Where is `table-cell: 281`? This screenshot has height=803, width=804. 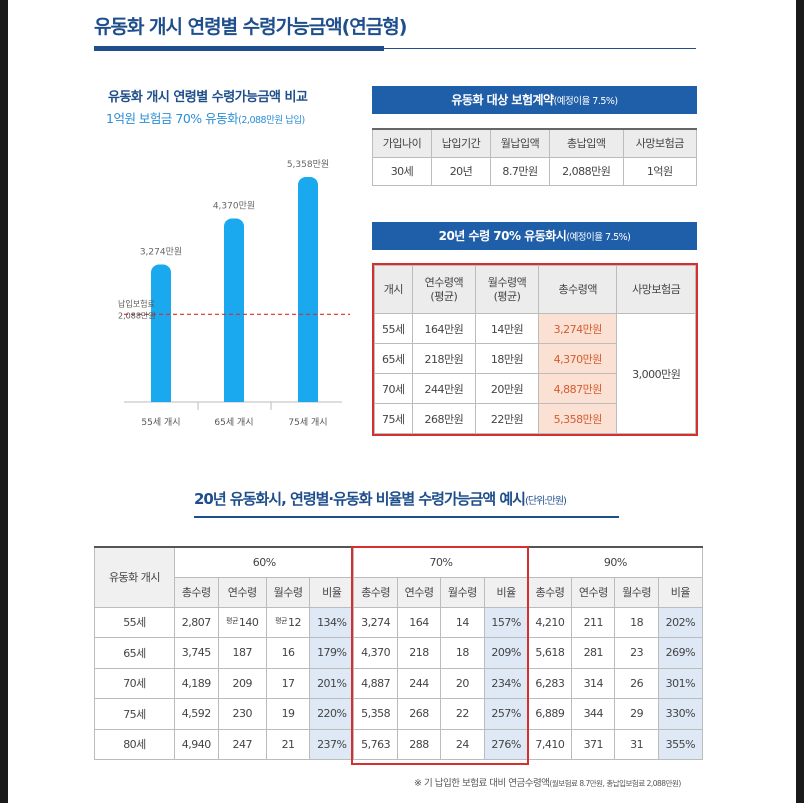
table-cell: 281 is located at coordinates (593, 653).